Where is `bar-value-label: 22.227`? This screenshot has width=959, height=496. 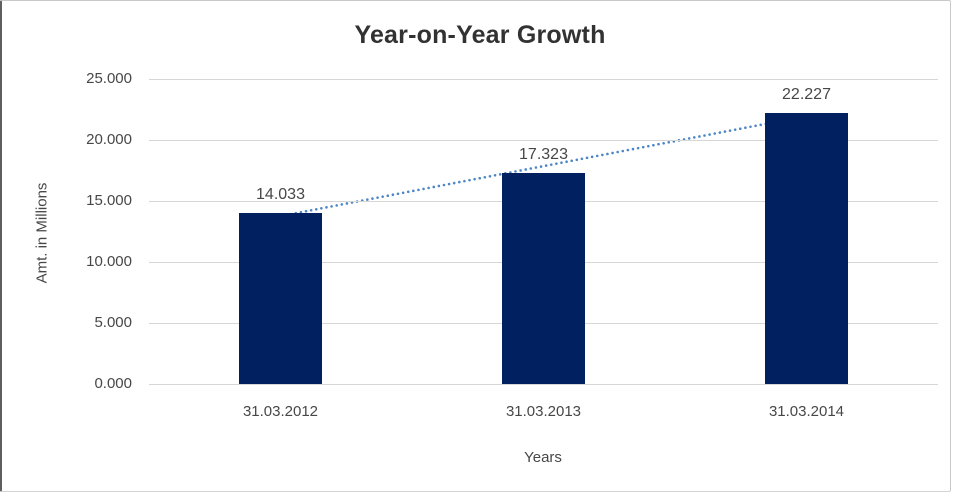 bar-value-label: 22.227 is located at coordinates (806, 94).